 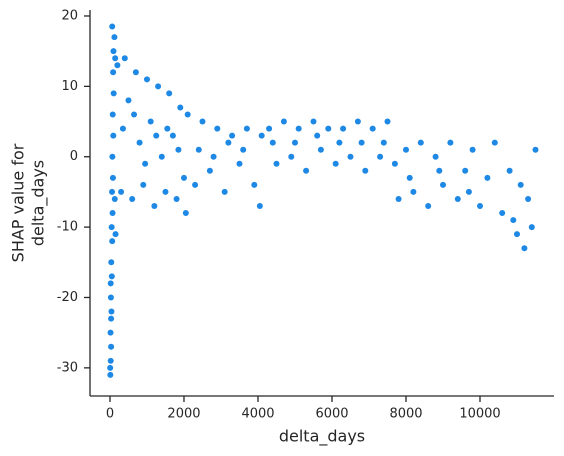 I want to click on x-tick-label: 4000, so click(x=257, y=414).